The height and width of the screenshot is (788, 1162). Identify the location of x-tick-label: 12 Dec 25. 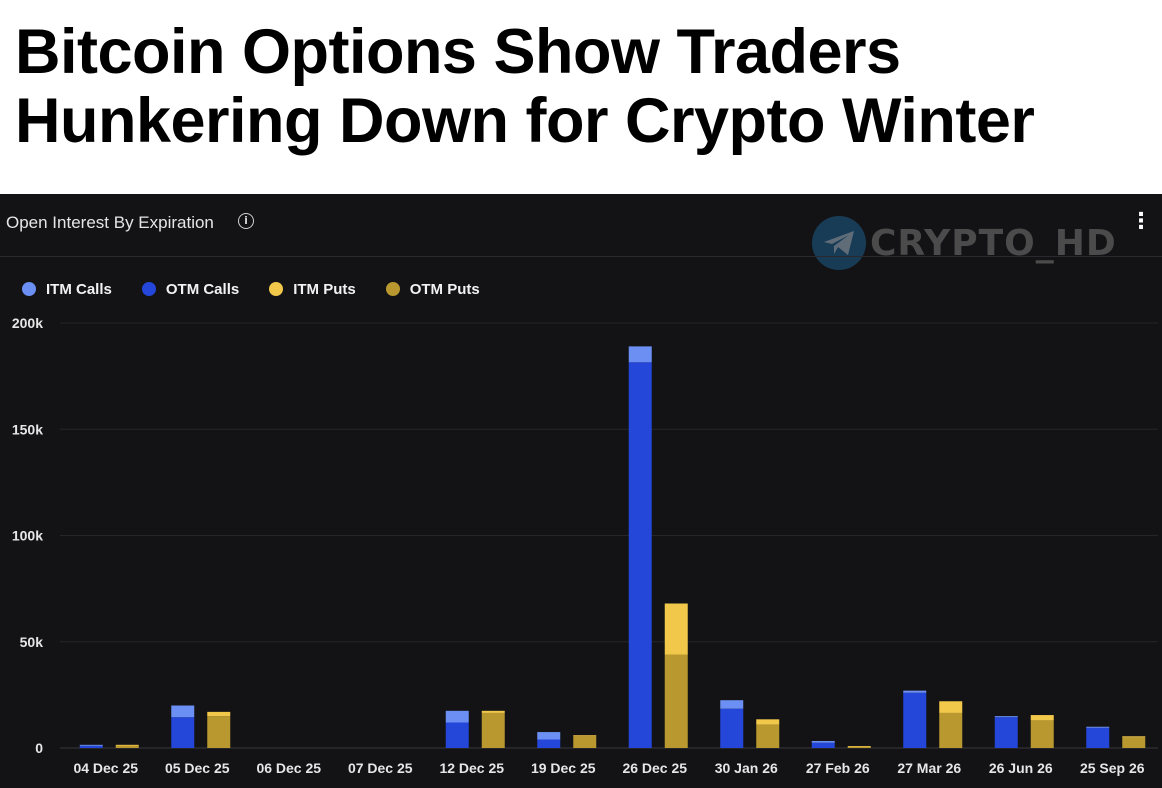
(471, 768).